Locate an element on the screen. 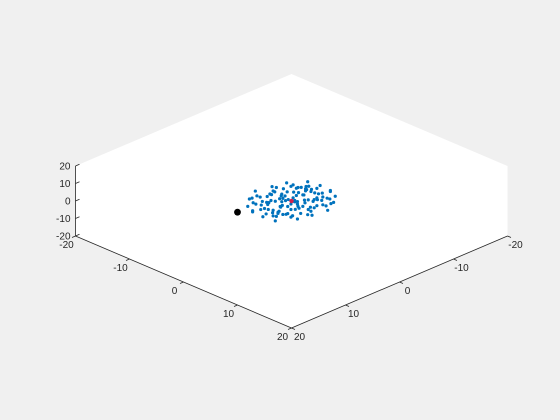 This screenshot has width=560, height=420. z-tick-label: -10 is located at coordinates (63, 219).